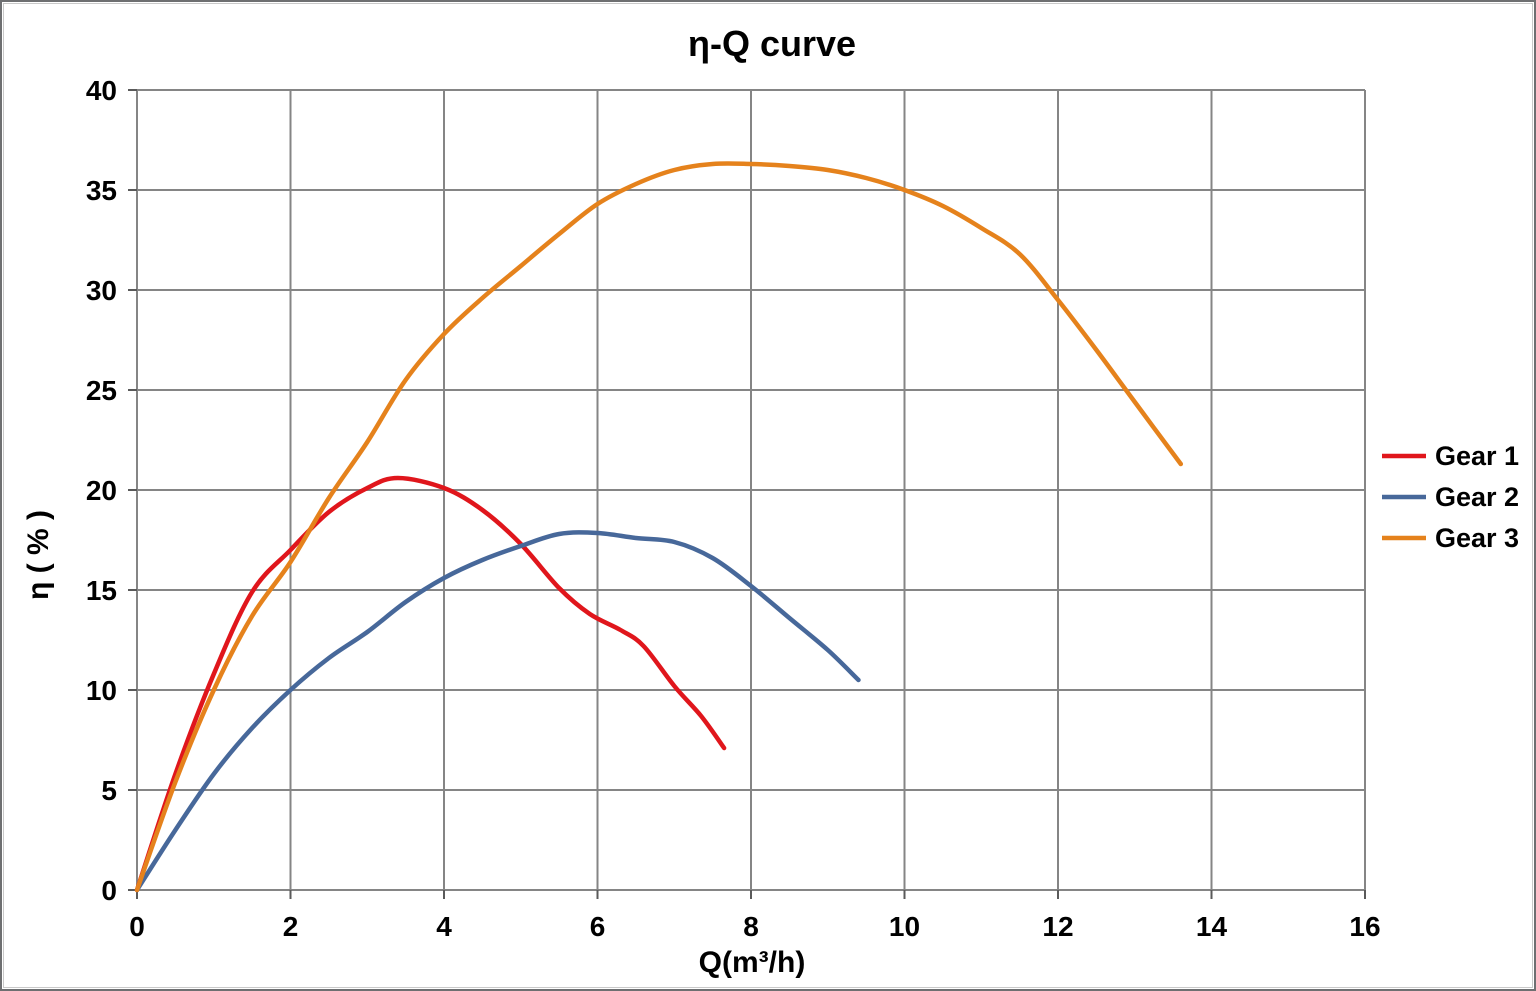 The image size is (1536, 991). What do you see at coordinates (291, 926) in the screenshot?
I see `x-tick-label: 2` at bounding box center [291, 926].